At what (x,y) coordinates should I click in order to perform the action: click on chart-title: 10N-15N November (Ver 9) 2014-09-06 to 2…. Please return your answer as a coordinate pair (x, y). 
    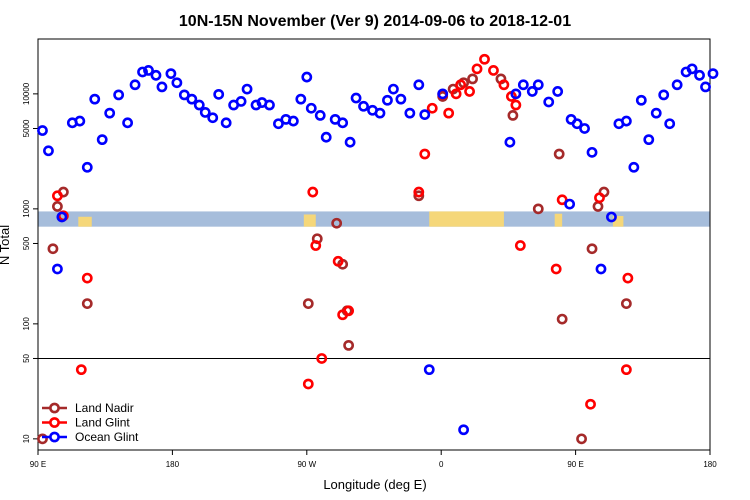
    Looking at the image, I should click on (375, 21).